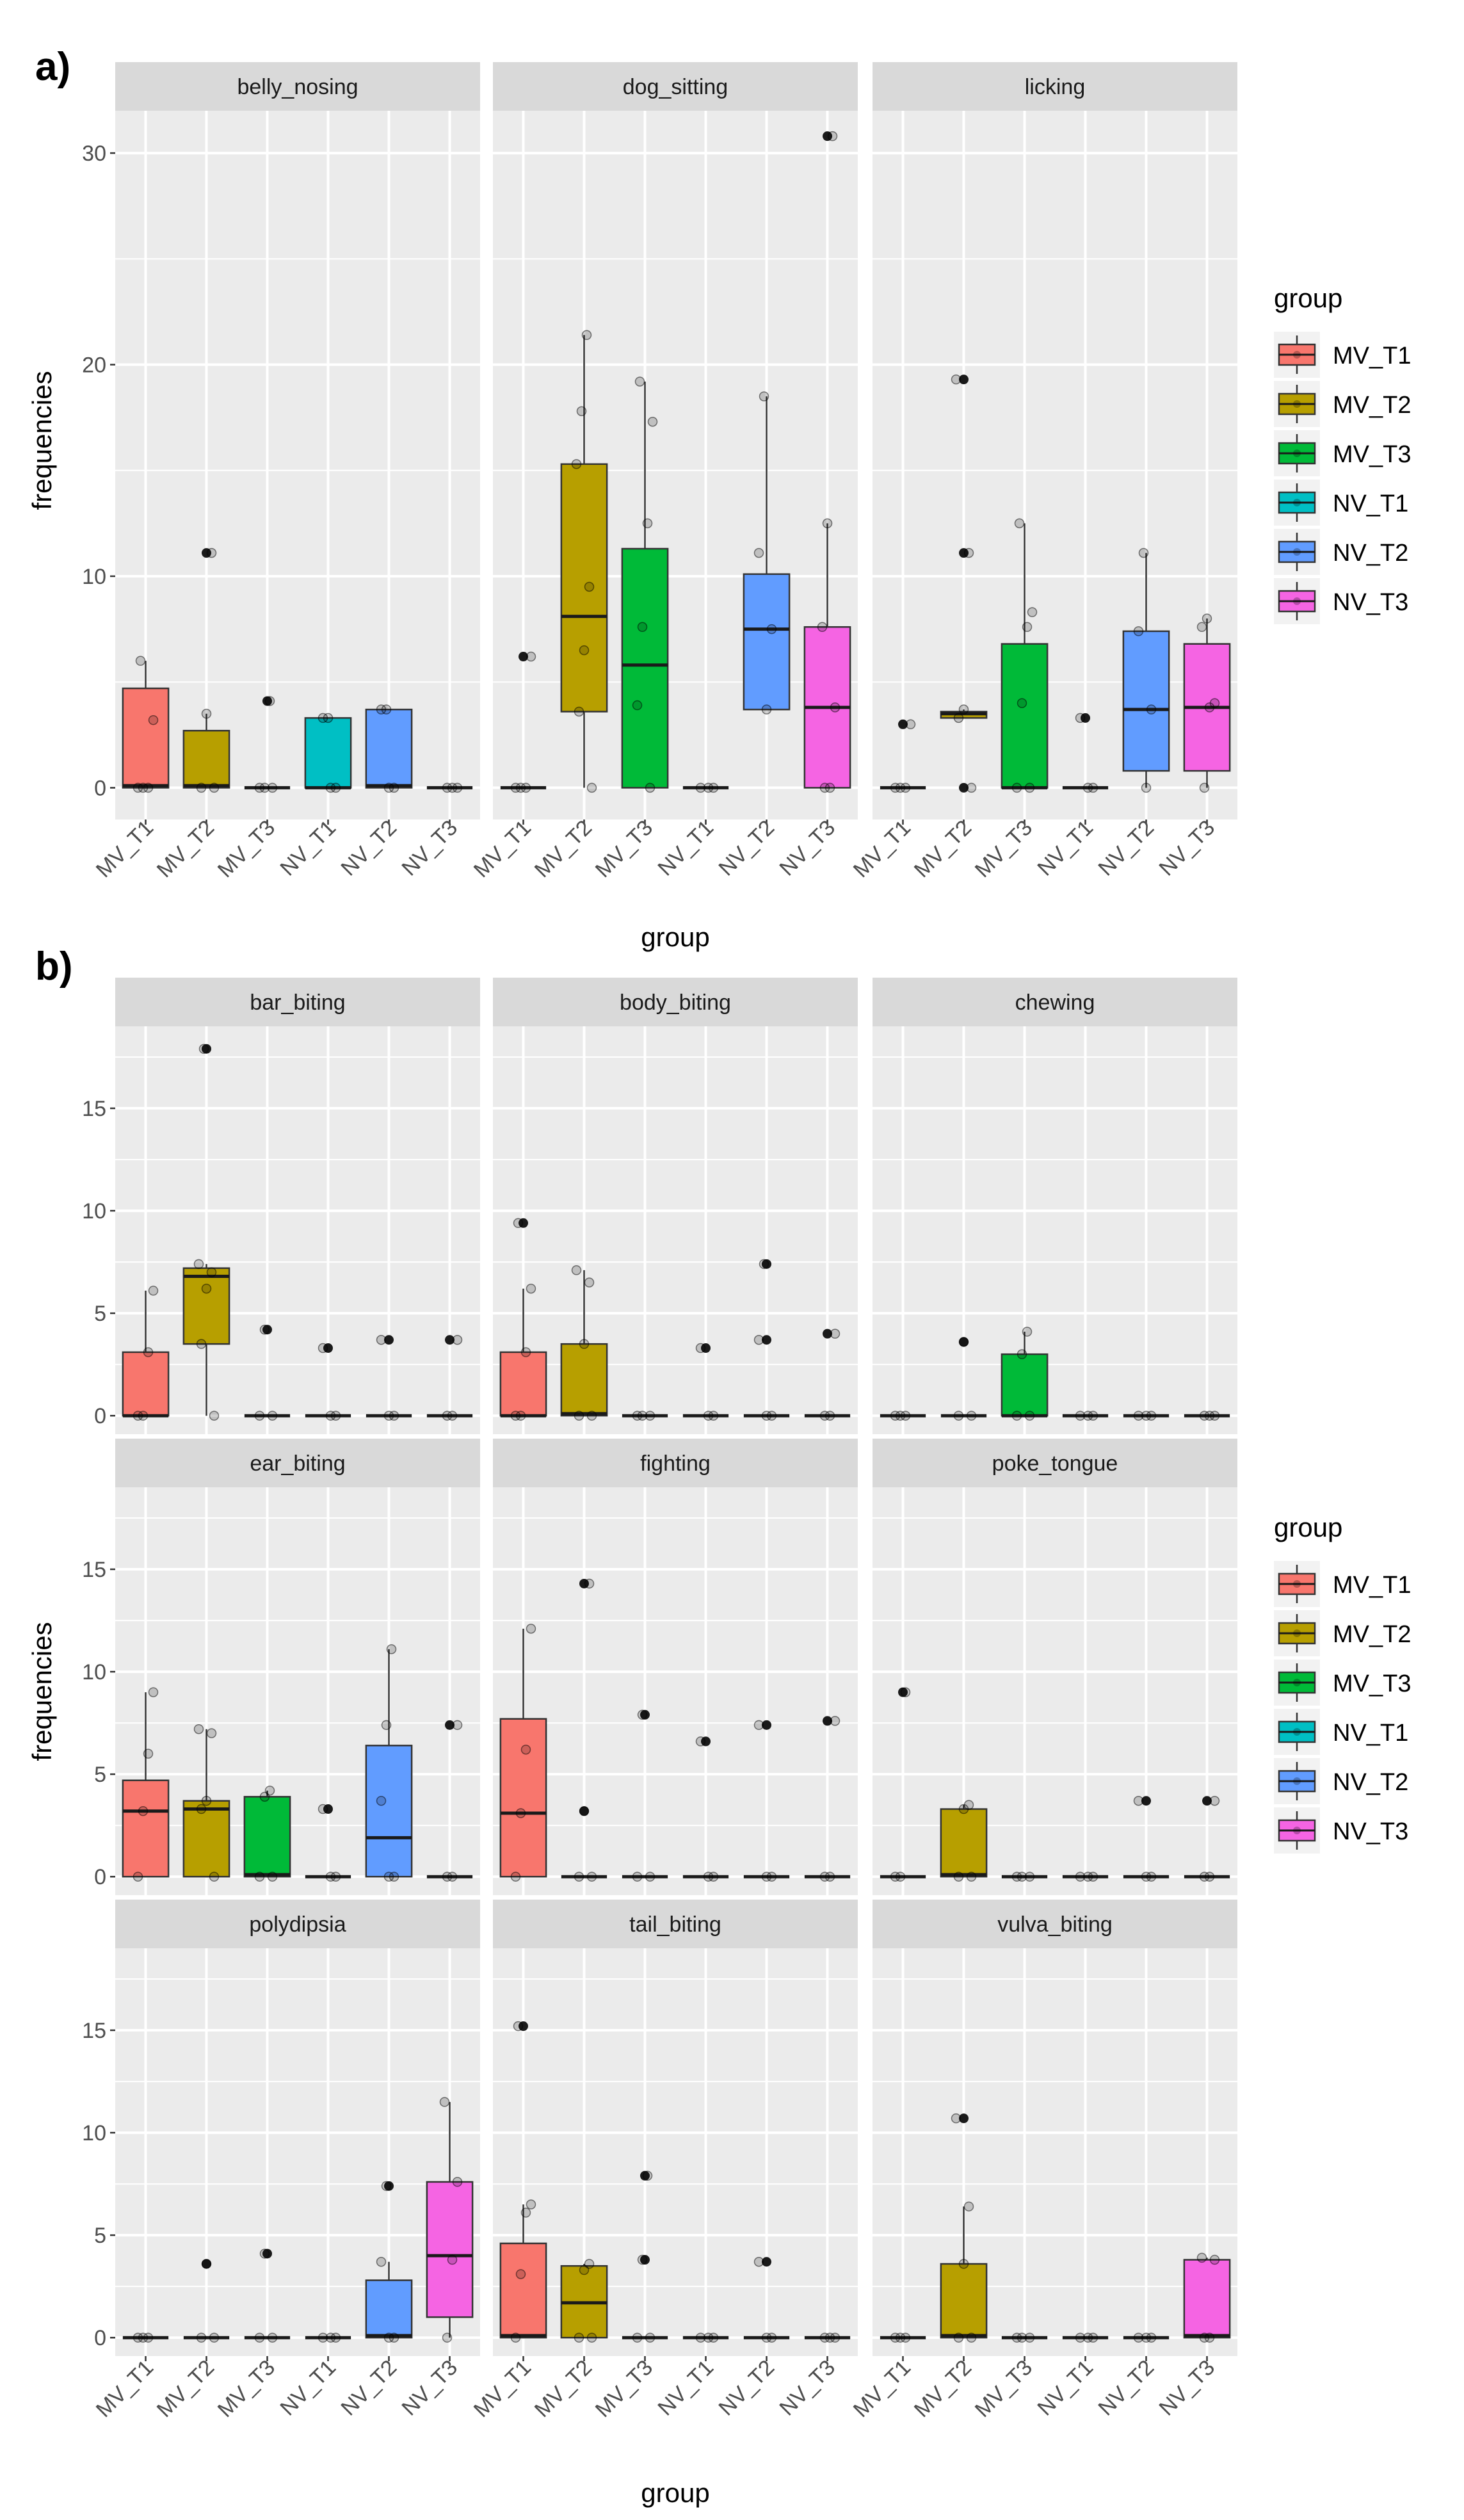  Describe the element at coordinates (1370, 553) in the screenshot. I see `legend-label: NV_T2` at that location.